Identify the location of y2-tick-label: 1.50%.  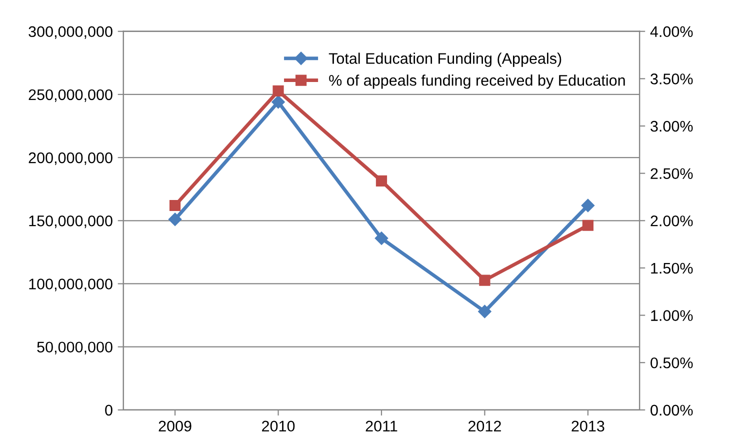
(672, 268).